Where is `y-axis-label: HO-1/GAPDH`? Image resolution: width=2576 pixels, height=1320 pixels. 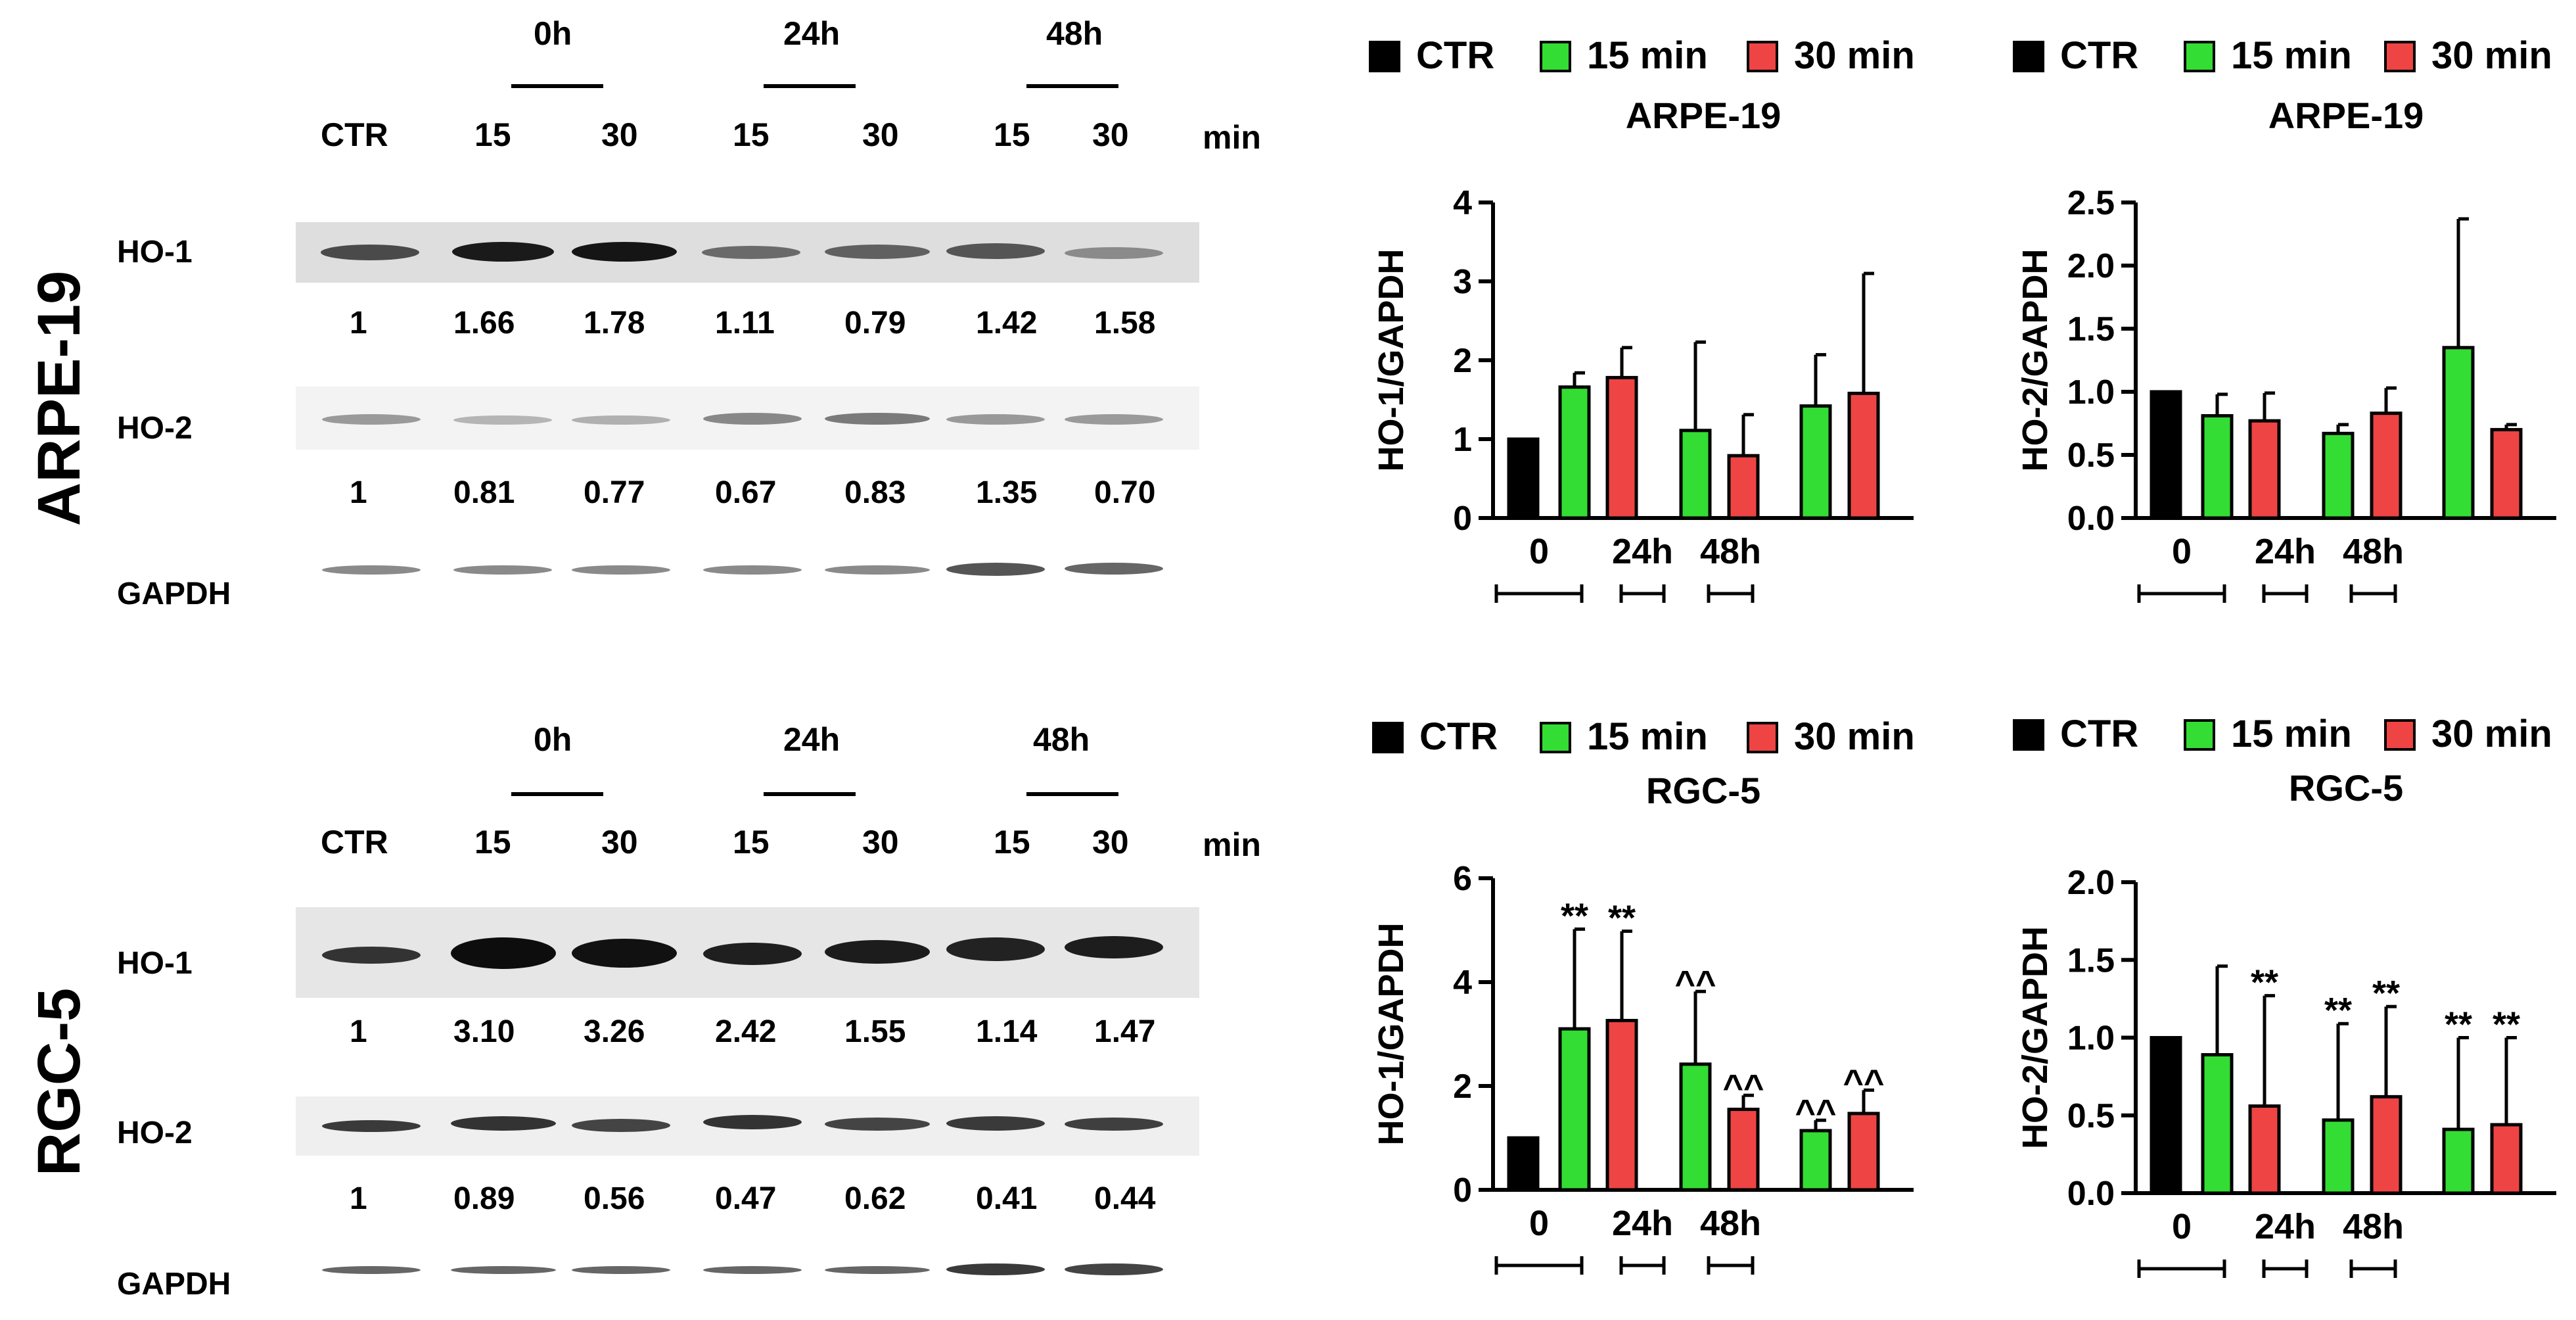
y-axis-label: HO-1/GAPDH is located at coordinates (1391, 1033).